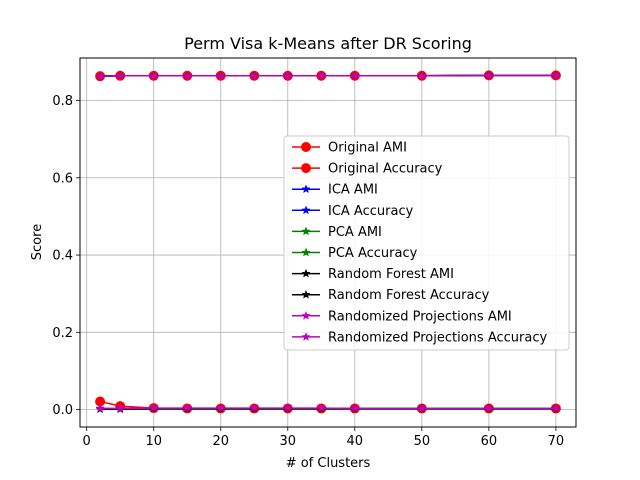 This screenshot has height=480, width=640. I want to click on series-randomized-projections-accuracy, so click(328, 75).